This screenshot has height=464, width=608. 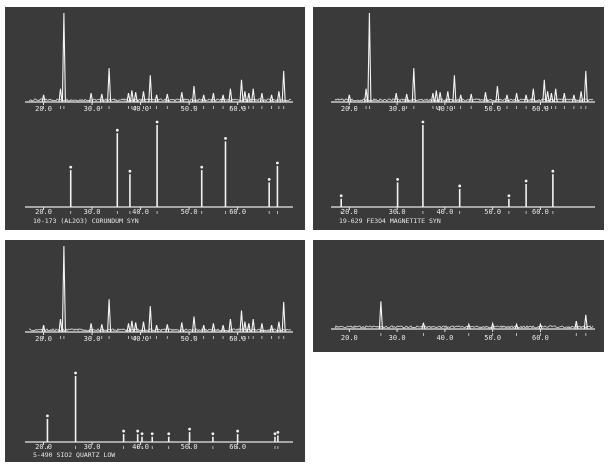 I want to click on sample-trace-baseline, so click(x=464, y=326).